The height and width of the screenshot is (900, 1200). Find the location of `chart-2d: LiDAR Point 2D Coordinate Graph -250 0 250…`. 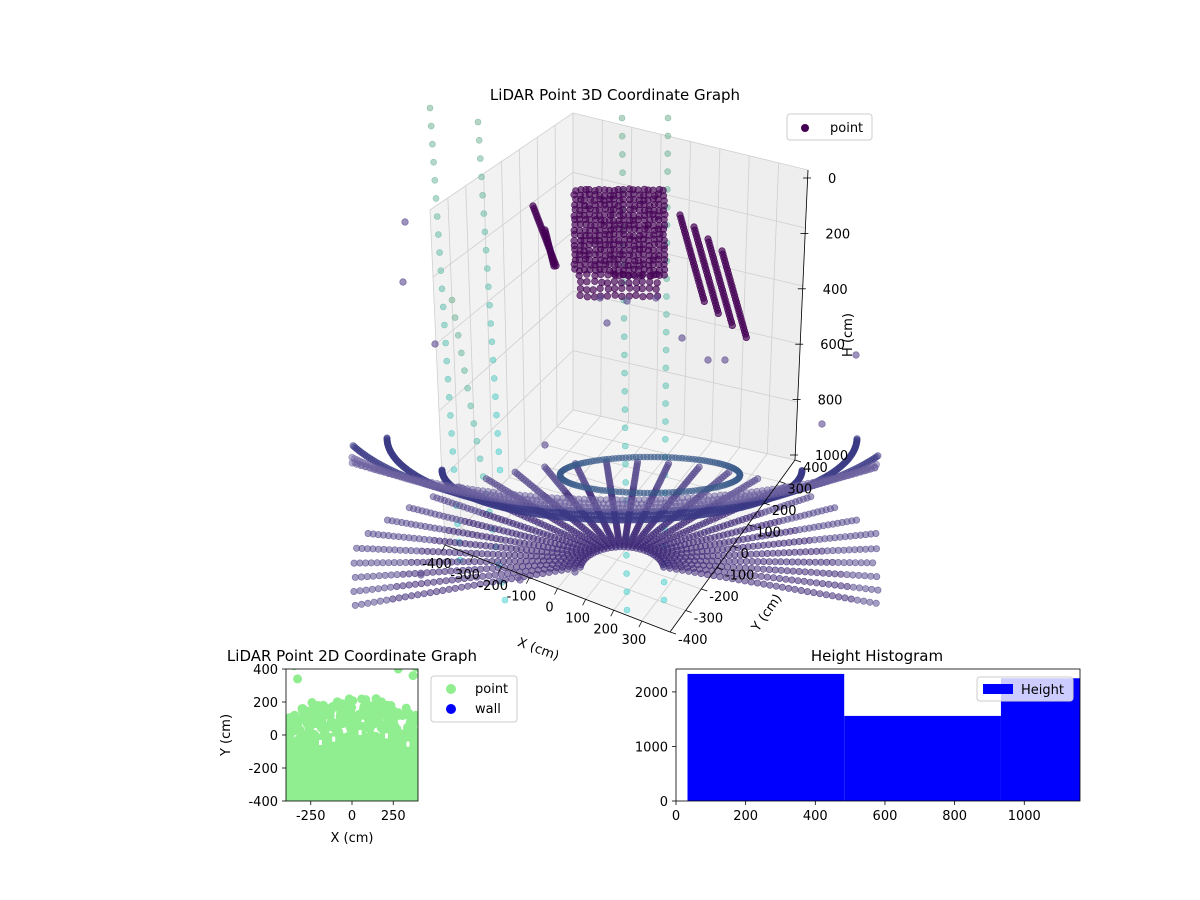

chart-2d: LiDAR Point 2D Coordinate Graph -250 0 250… is located at coordinates (368, 746).